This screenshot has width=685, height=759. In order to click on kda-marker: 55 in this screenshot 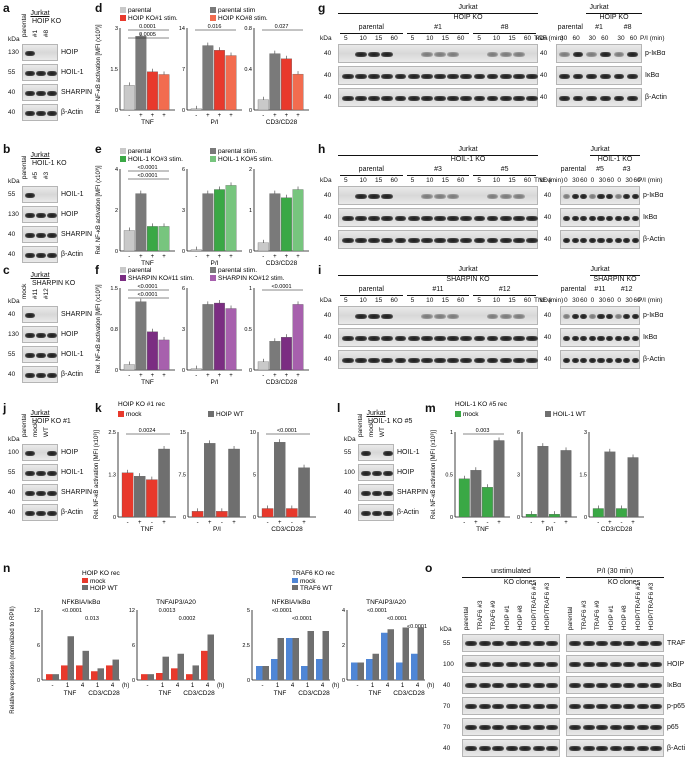, I will do `click(447, 643)`.